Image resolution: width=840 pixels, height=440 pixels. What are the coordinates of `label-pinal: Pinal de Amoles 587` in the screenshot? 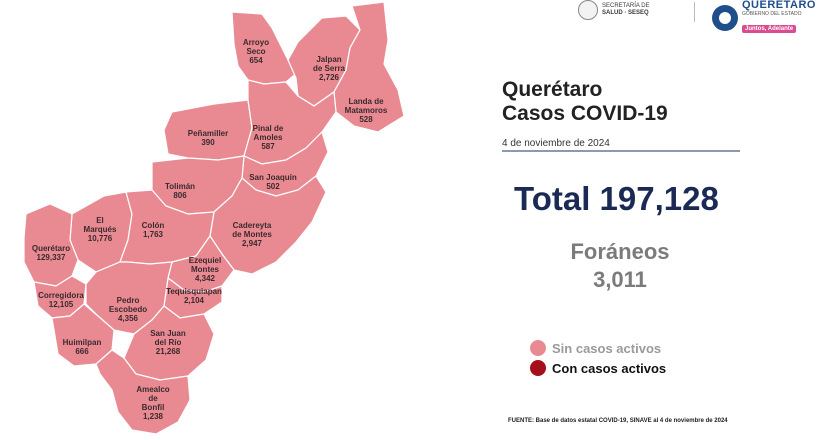 It's located at (268, 137).